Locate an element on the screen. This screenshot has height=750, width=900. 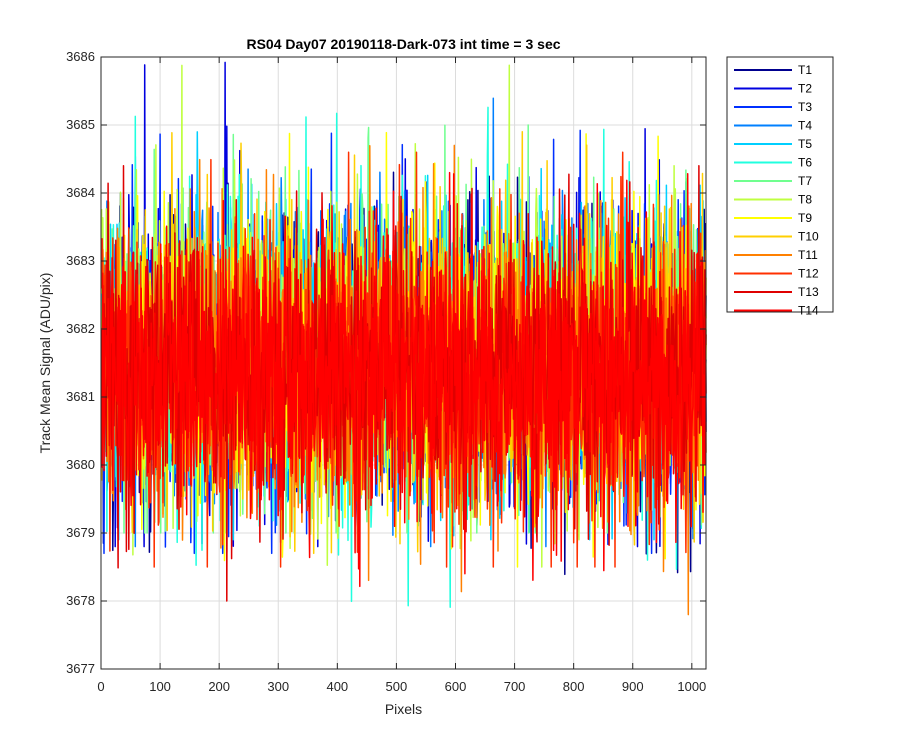
legend-label-t12: T12 is located at coordinates (808, 274).